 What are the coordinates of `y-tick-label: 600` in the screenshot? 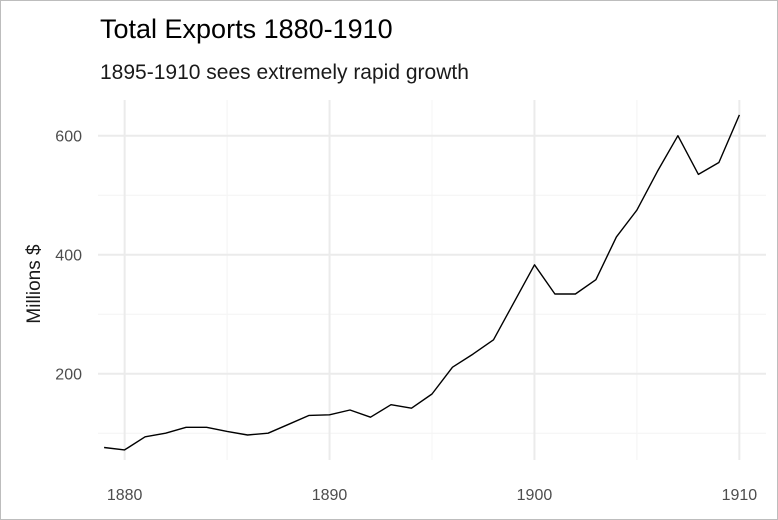 It's located at (68, 137).